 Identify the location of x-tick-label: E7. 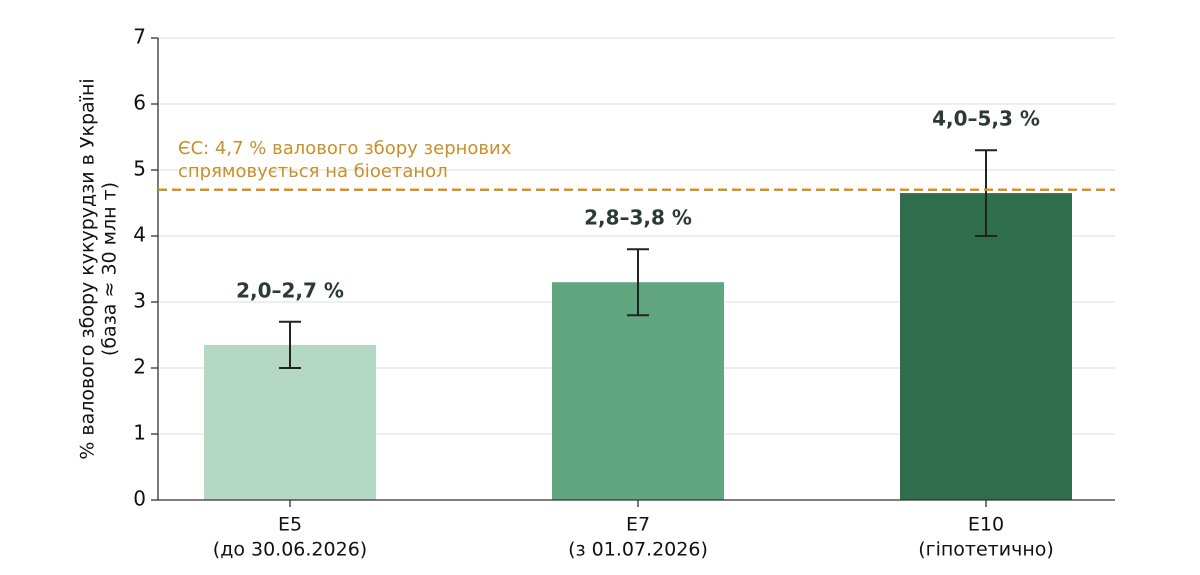
(638, 525).